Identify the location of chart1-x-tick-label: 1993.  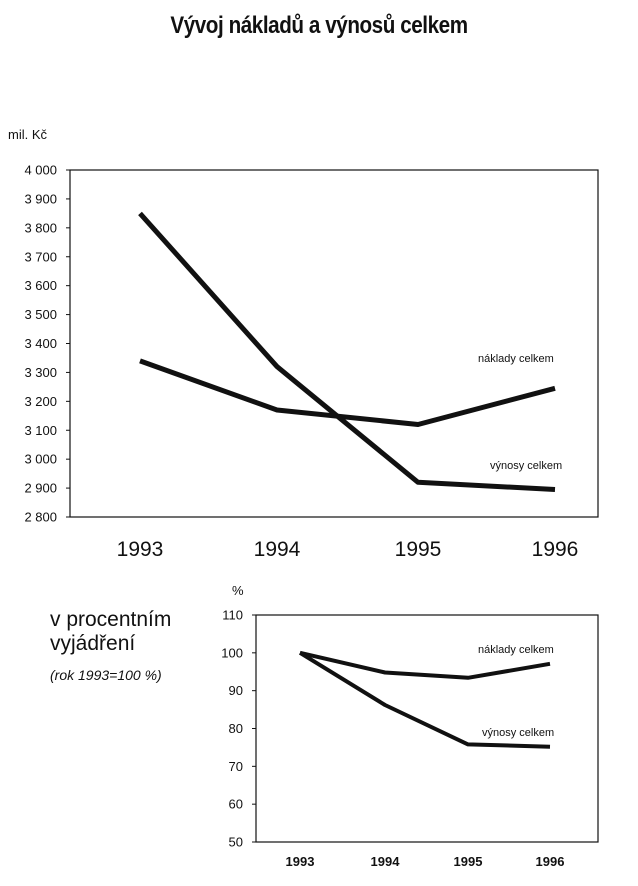
(140, 549).